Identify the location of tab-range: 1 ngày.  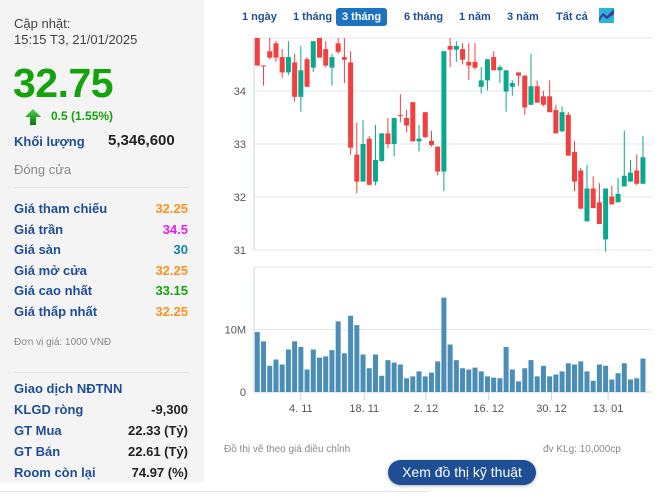
(259, 17).